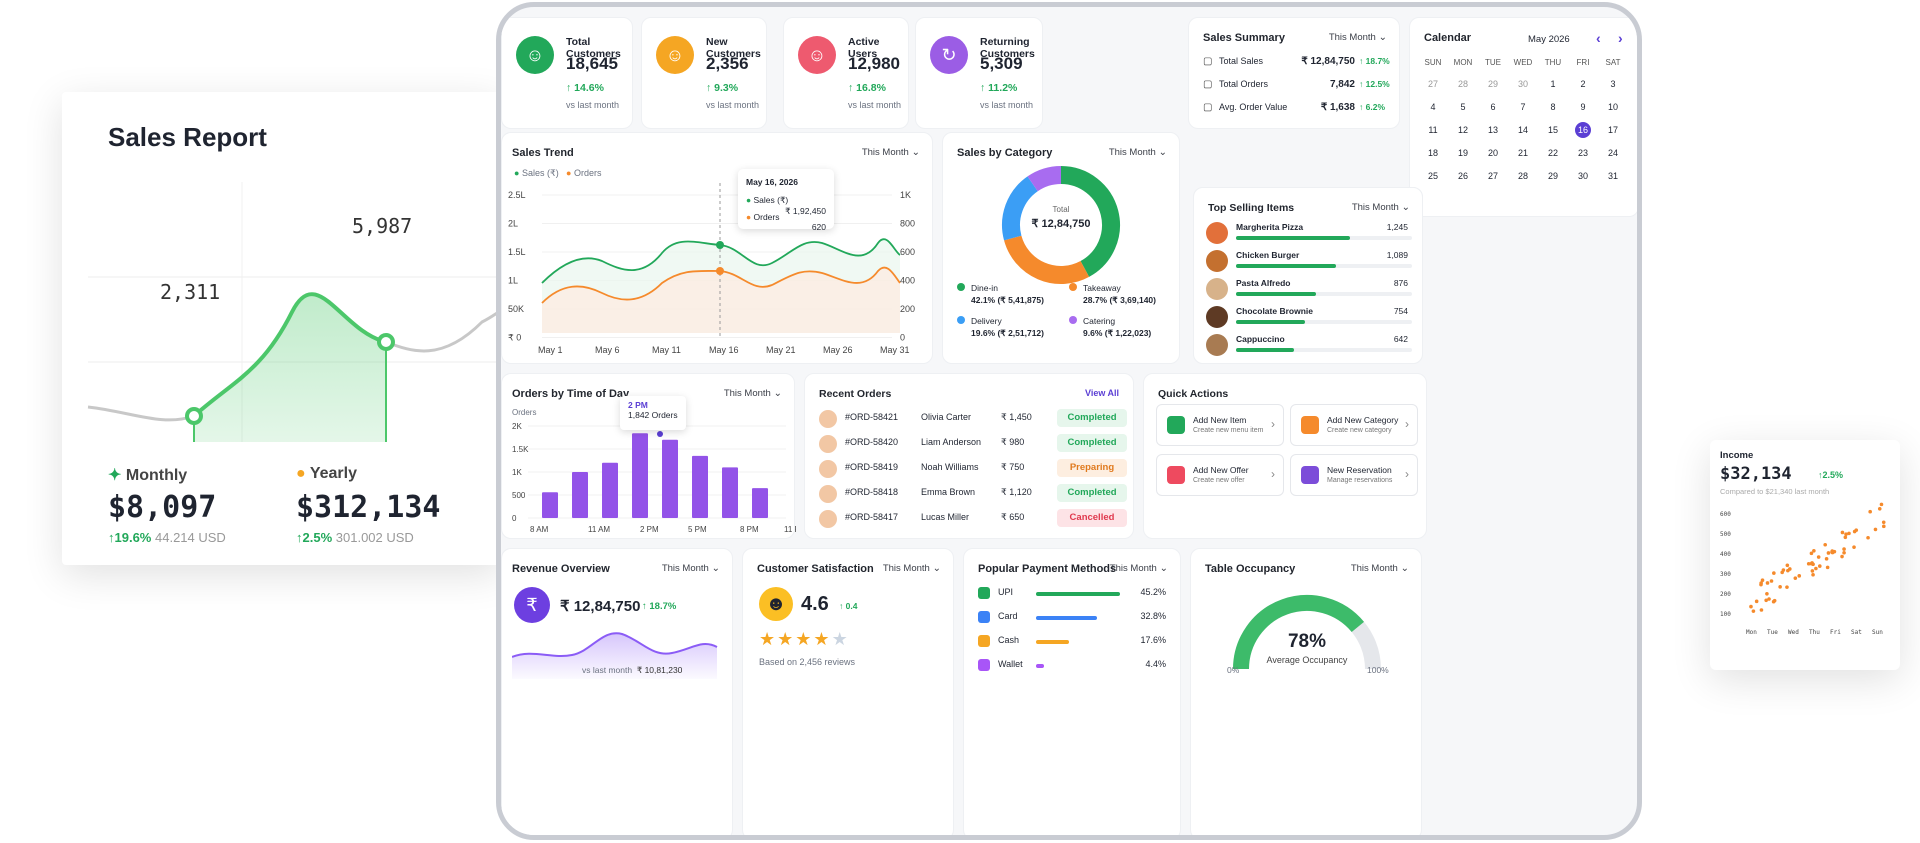 The width and height of the screenshot is (1920, 843). What do you see at coordinates (1612, 107) in the screenshot?
I see `calendar-day: 10` at bounding box center [1612, 107].